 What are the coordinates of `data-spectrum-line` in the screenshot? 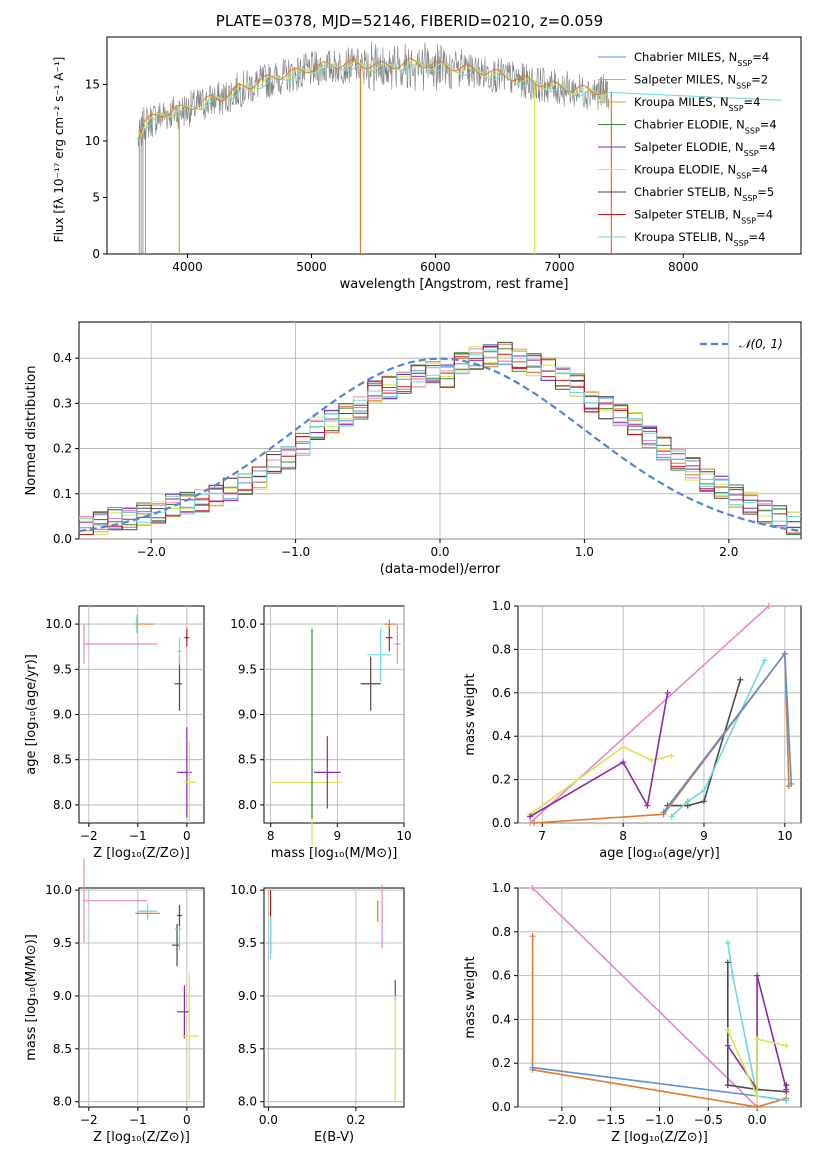 It's located at (373, 94).